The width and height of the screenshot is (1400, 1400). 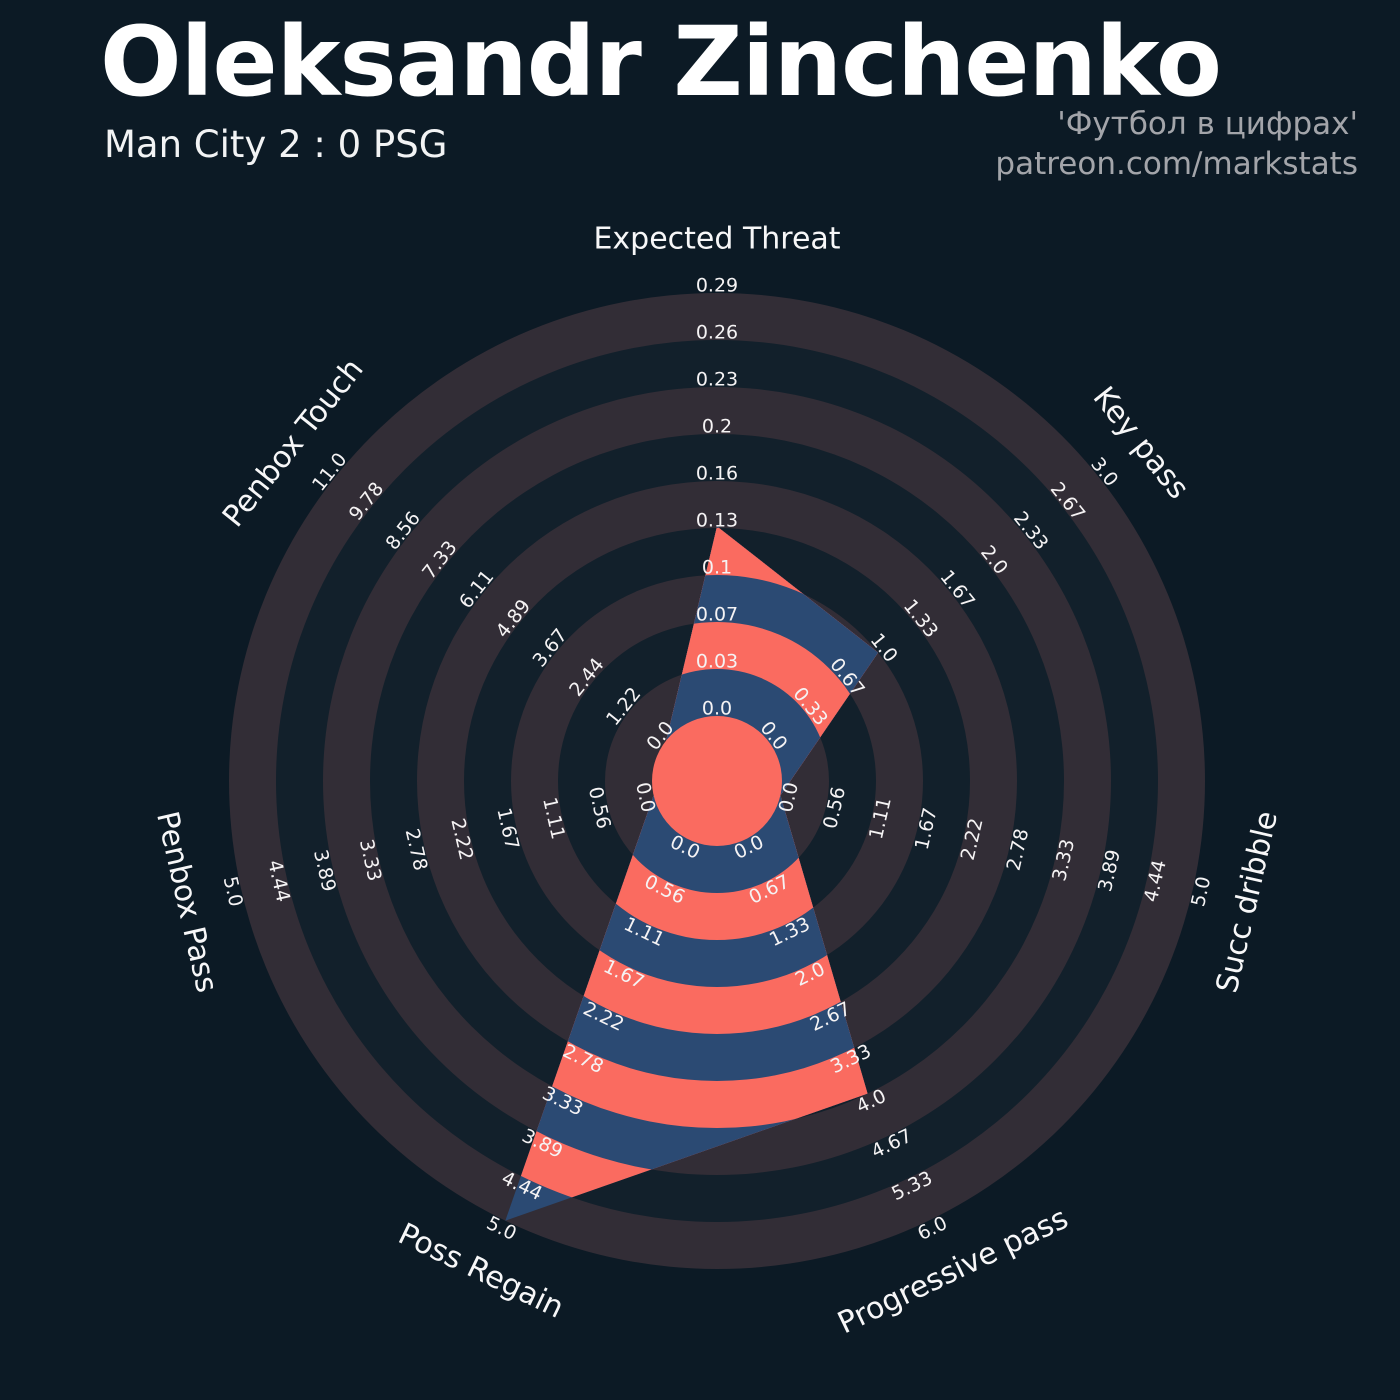 I want to click on ring-tick-label: 0.03, so click(x=717, y=662).